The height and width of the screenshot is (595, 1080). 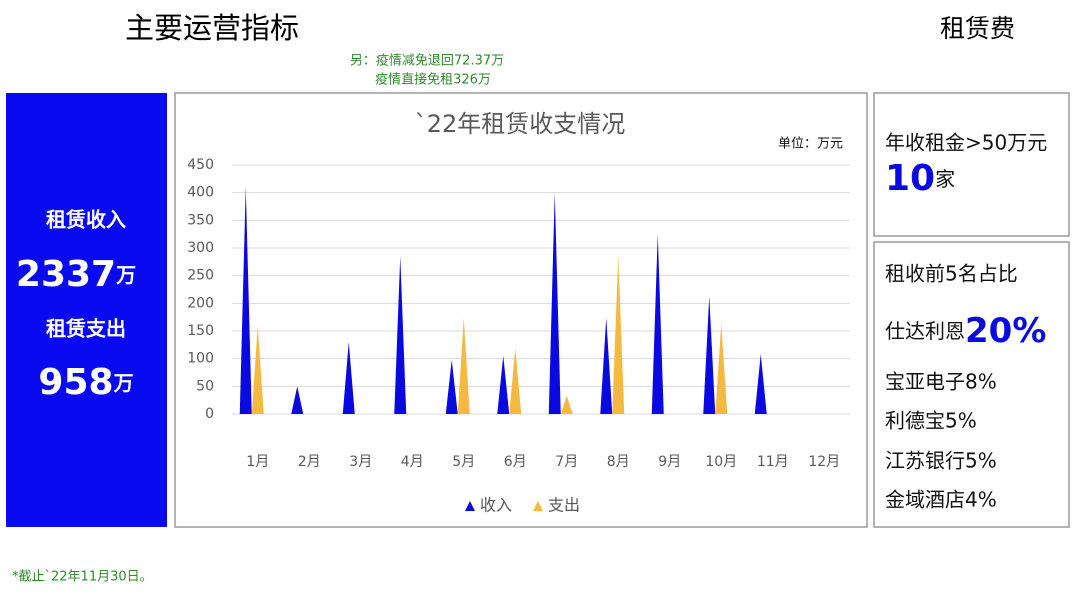 What do you see at coordinates (496, 505) in the screenshot?
I see `legend-label: 收入` at bounding box center [496, 505].